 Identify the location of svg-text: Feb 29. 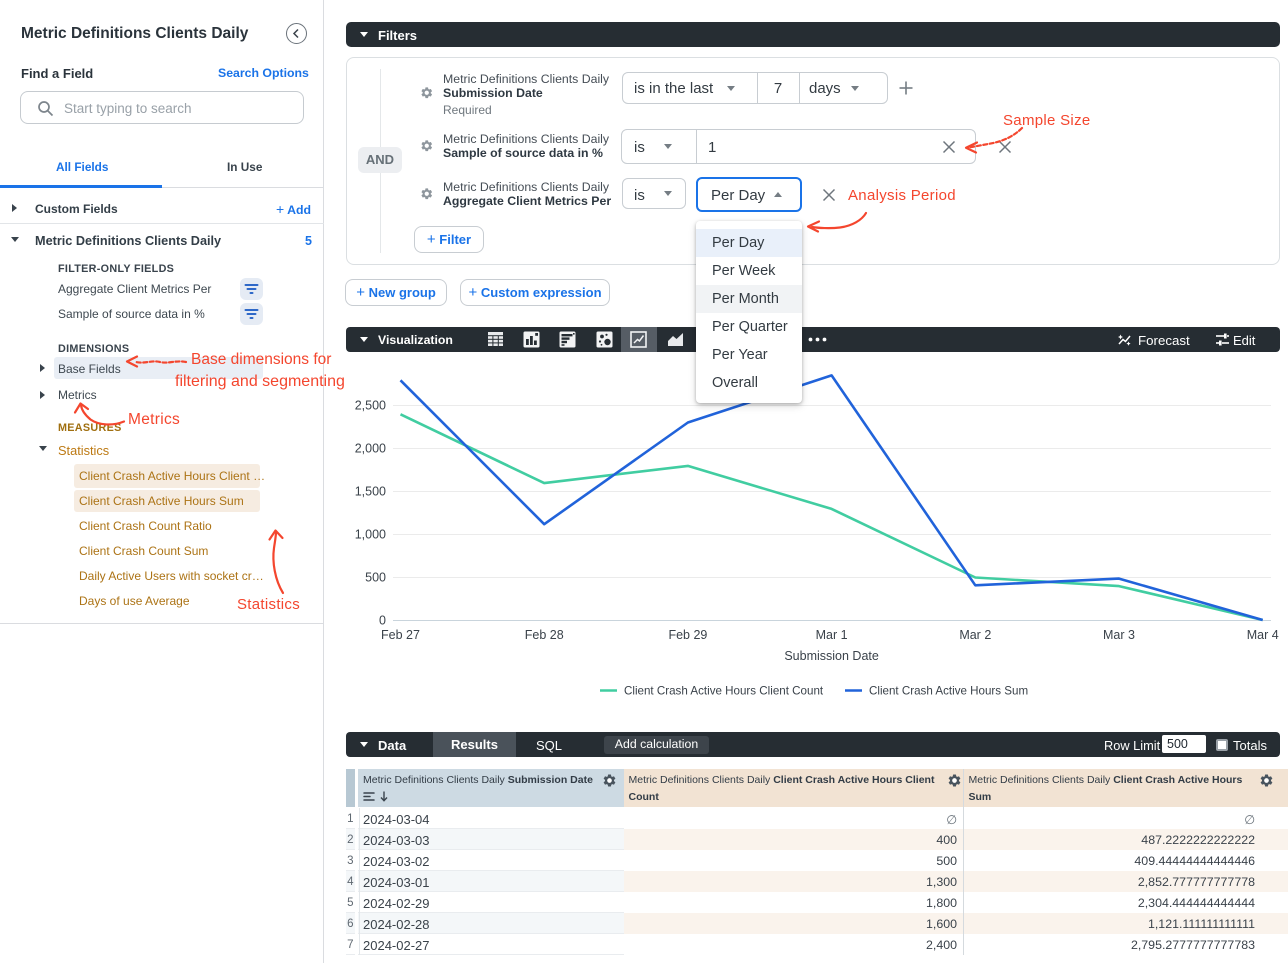
(687, 635).